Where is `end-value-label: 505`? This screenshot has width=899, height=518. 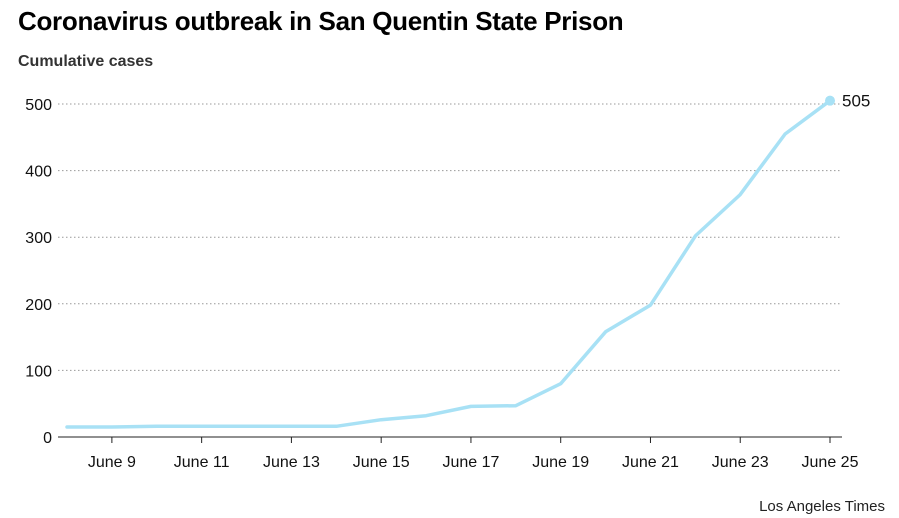
end-value-label: 505 is located at coordinates (856, 101).